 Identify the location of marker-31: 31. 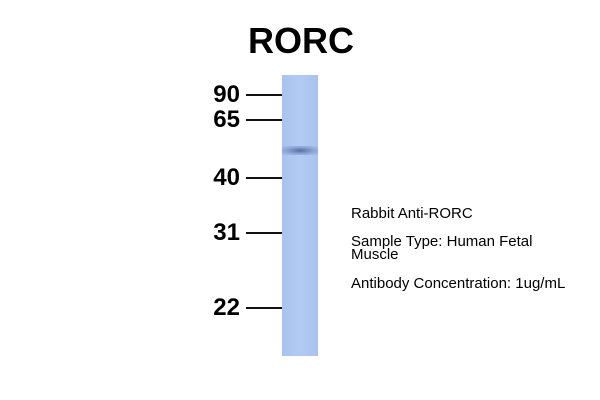
(236, 232).